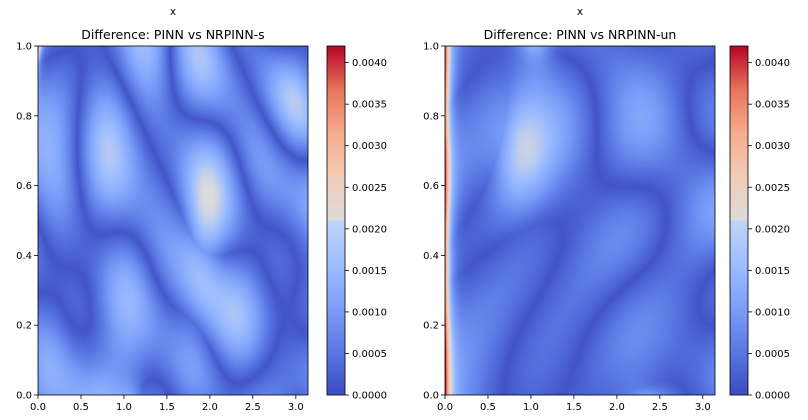  What do you see at coordinates (580, 34) in the screenshot?
I see `chart-title: Difference: PINN vs NRPINN-un` at bounding box center [580, 34].